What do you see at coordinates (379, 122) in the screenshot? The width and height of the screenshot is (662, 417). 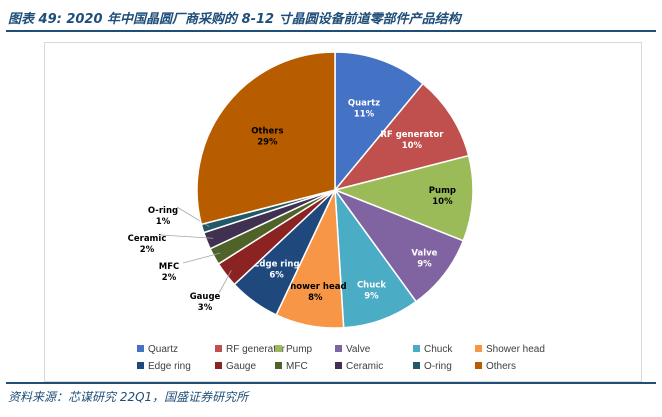 I see `pie-slice-quartz` at bounding box center [379, 122].